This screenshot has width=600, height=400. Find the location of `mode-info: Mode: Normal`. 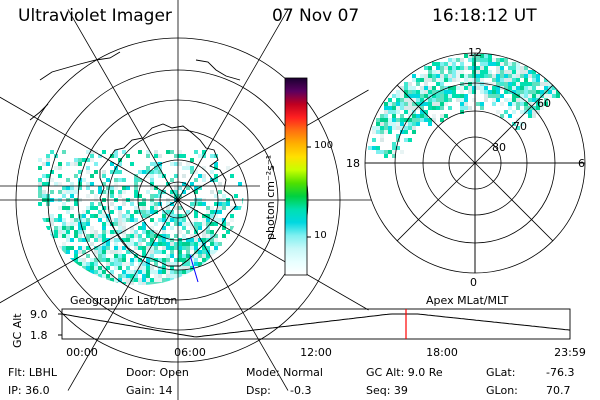

mode-info: Mode: Normal is located at coordinates (284, 372).